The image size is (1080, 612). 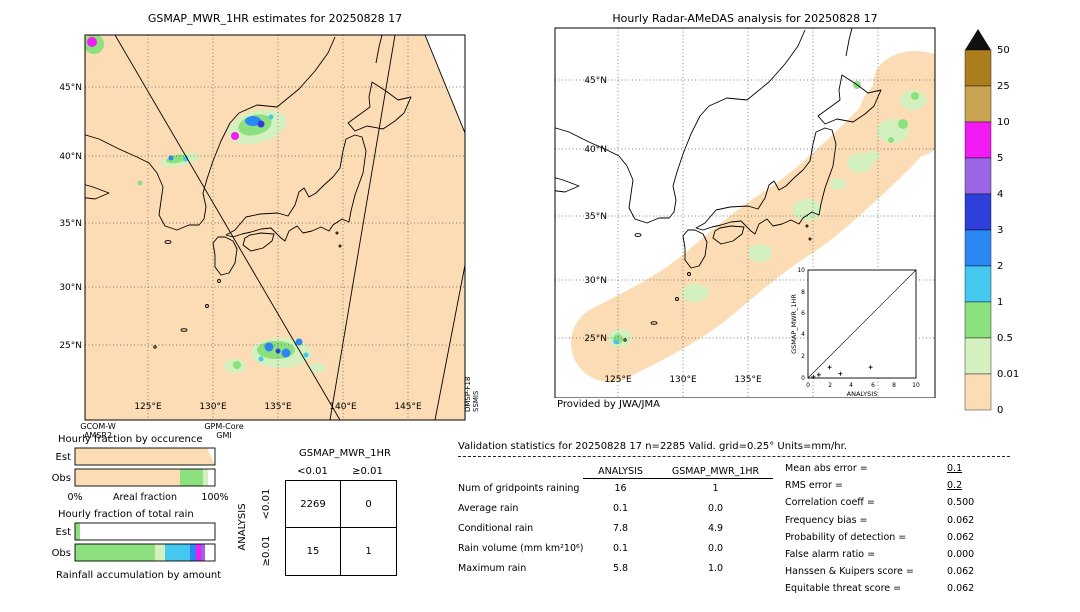 I want to click on contingency-col-header: <0.01, so click(x=312, y=471).